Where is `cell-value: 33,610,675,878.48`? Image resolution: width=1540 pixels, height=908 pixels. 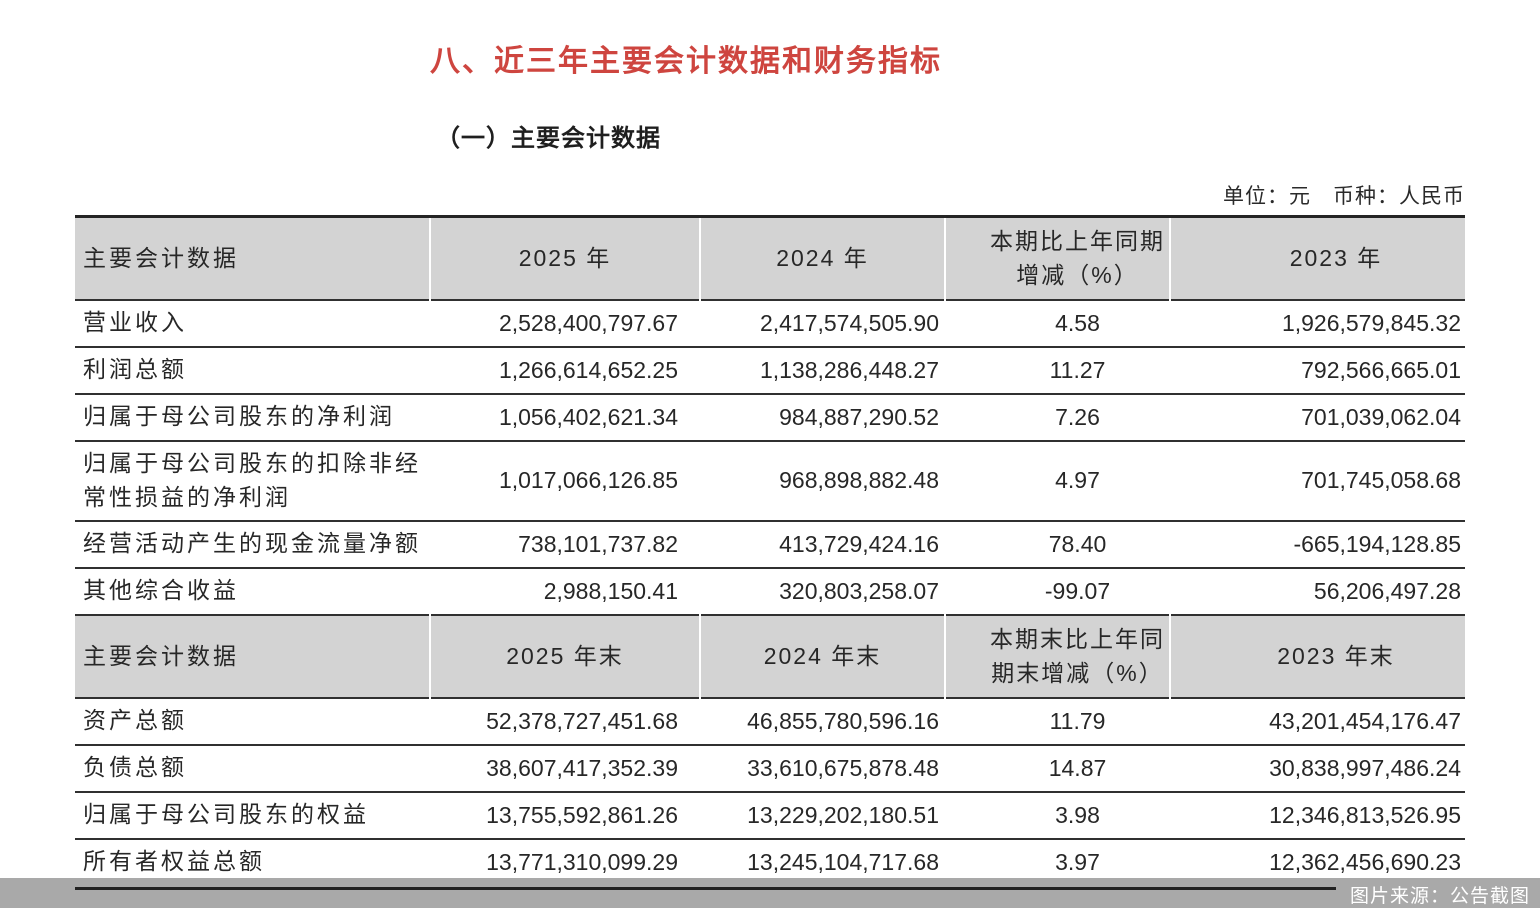 cell-value: 33,610,675,878.48 is located at coordinates (843, 767).